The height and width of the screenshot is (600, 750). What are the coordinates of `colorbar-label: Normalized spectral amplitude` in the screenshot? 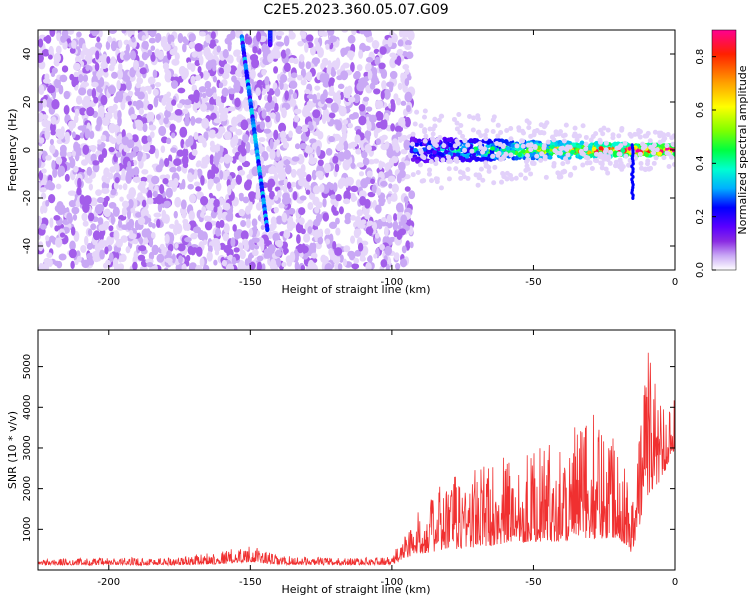 It's located at (742, 149).